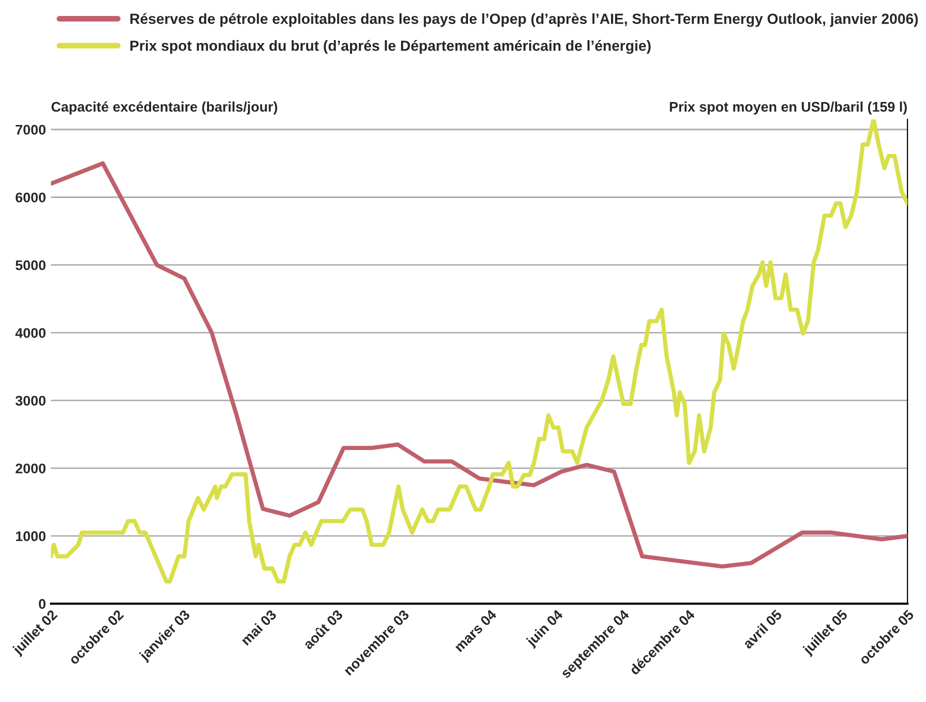  What do you see at coordinates (31, 197) in the screenshot?
I see `y-tick-label: 6000` at bounding box center [31, 197].